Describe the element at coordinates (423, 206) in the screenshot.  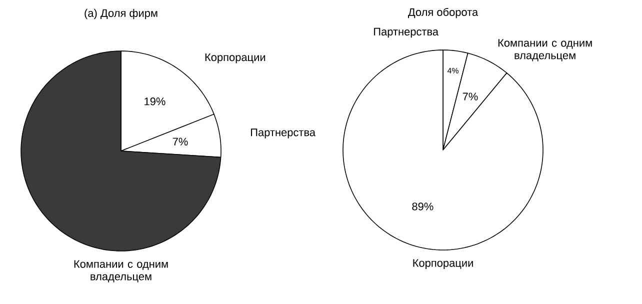
I see `data-label: 89%` at that location.